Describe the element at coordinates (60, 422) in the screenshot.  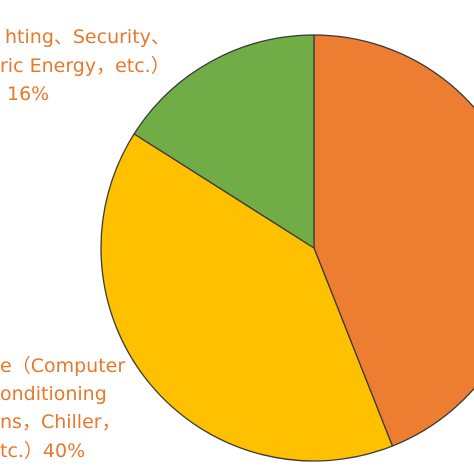
I see `label-yellow-line-3: ns，Chiller，` at that location.